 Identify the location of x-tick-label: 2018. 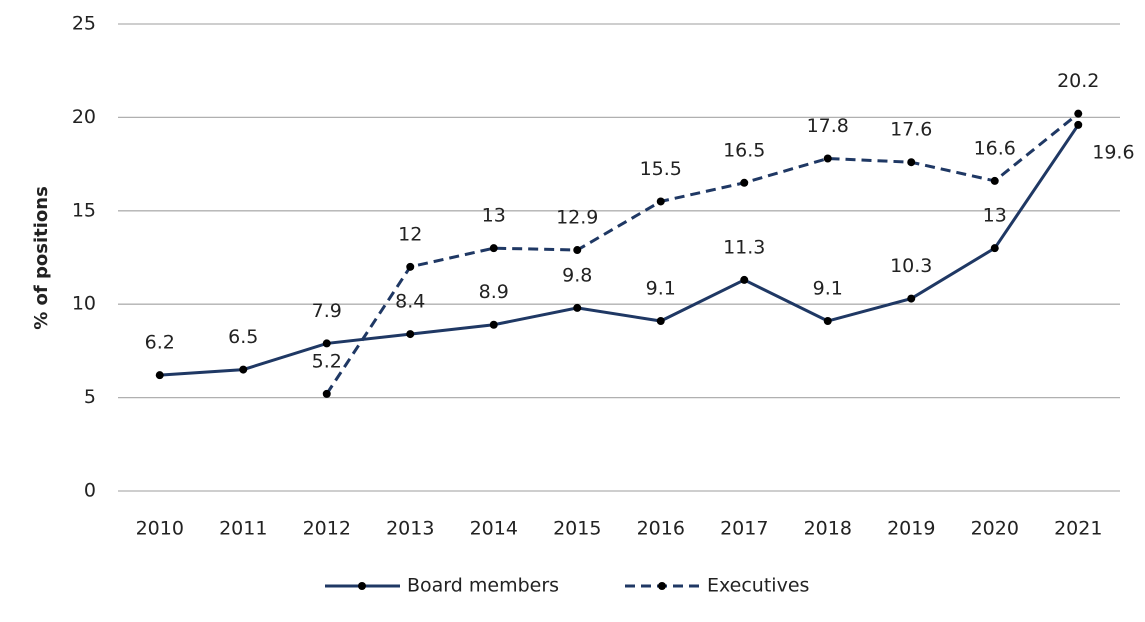
(828, 529).